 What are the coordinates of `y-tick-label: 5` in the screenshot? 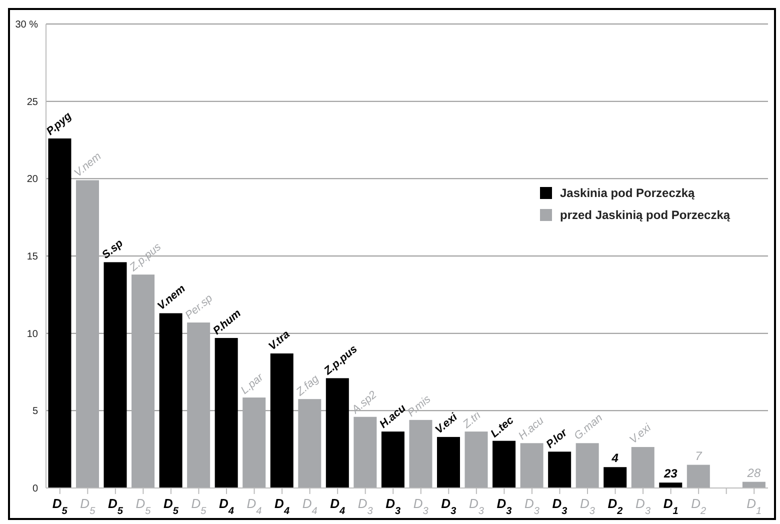 It's located at (35, 412).